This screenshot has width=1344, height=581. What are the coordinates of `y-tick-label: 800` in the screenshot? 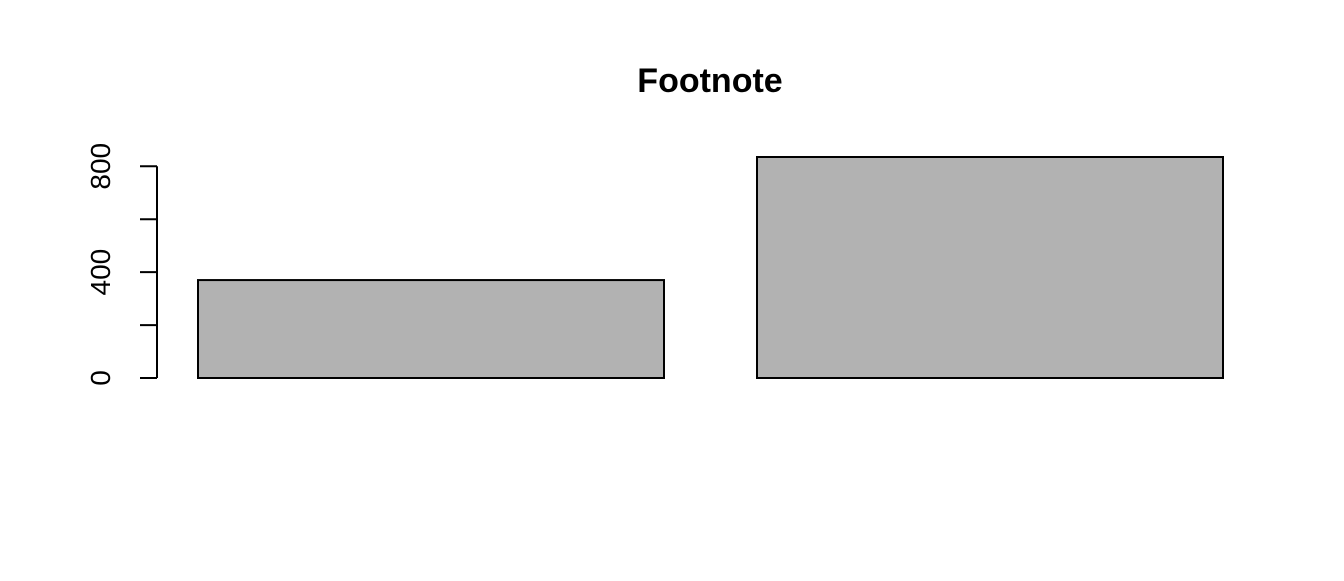 It's located at (100, 166).